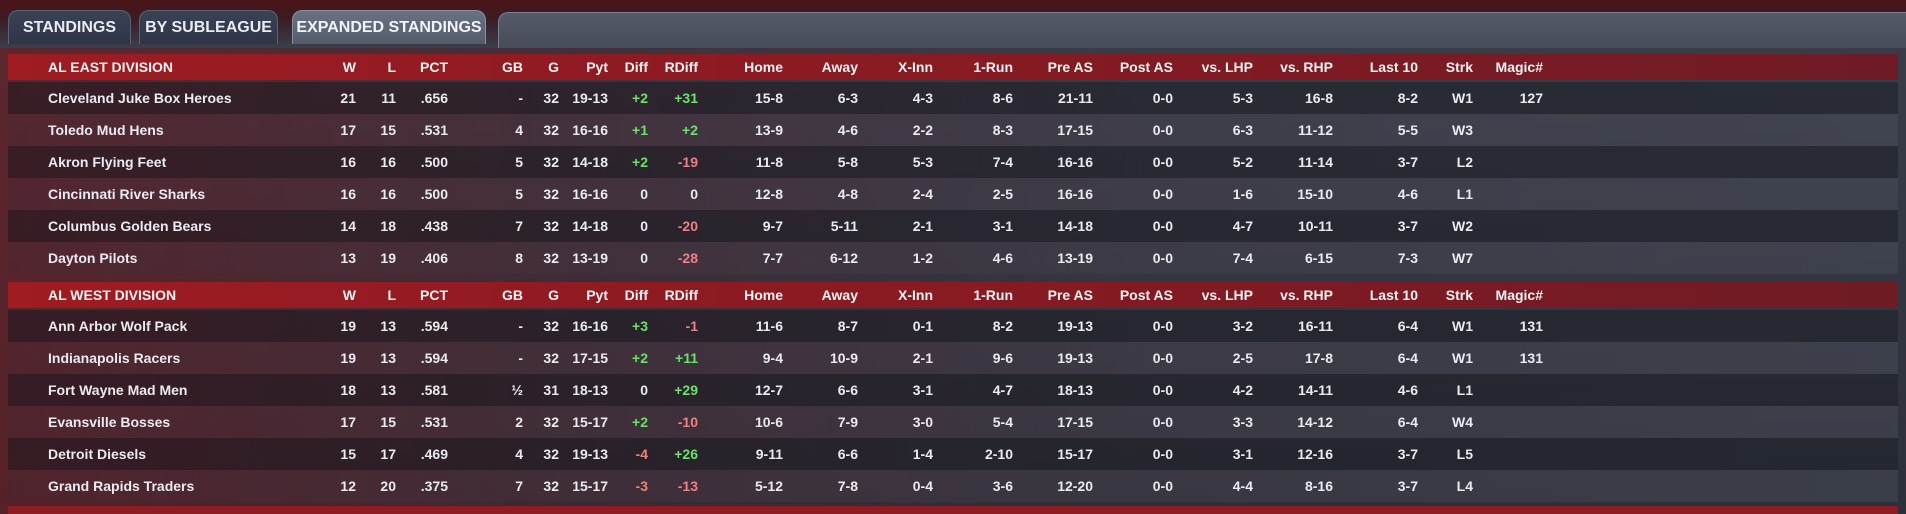 The width and height of the screenshot is (1906, 514). Describe the element at coordinates (844, 226) in the screenshot. I see `cell-away: 5-11` at that location.